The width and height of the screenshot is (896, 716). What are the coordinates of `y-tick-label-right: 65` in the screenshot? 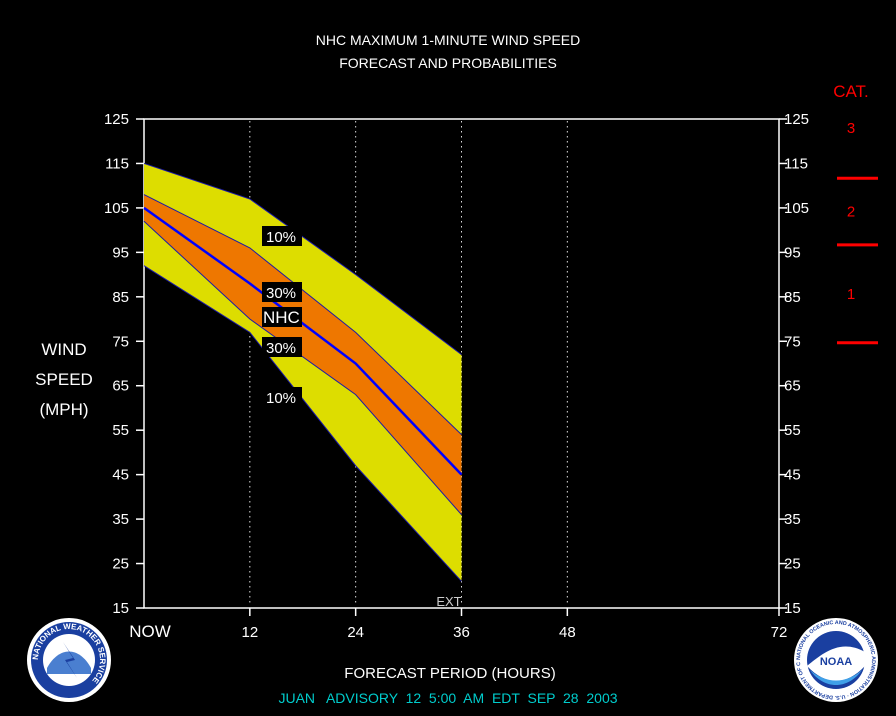 It's located at (792, 386).